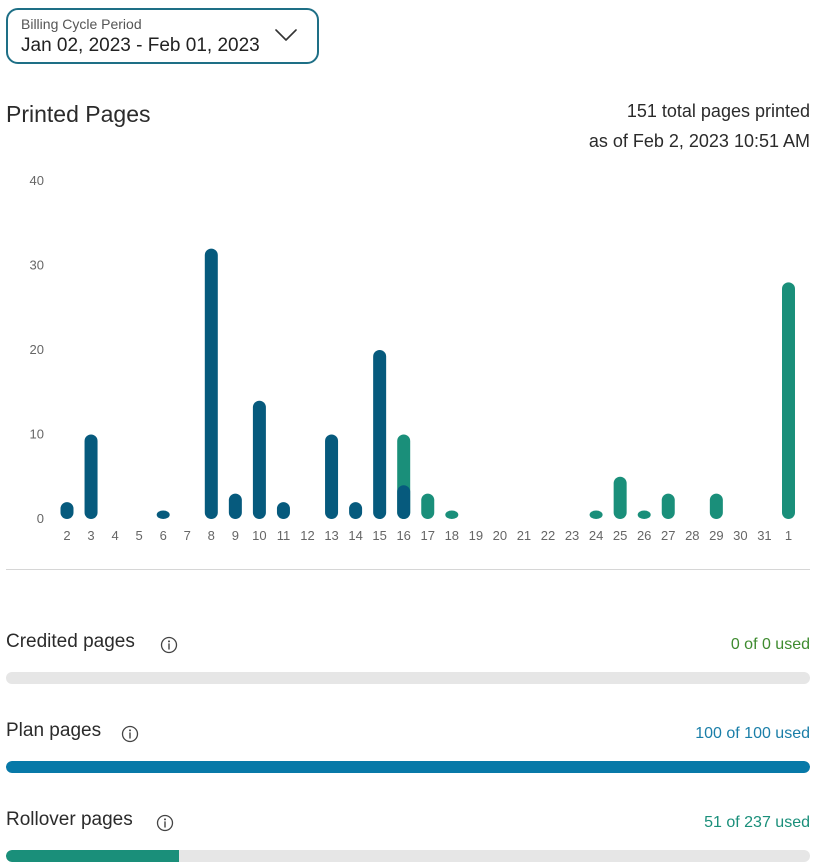  Describe the element at coordinates (90, 535) in the screenshot. I see `x-tick-label: 3` at that location.